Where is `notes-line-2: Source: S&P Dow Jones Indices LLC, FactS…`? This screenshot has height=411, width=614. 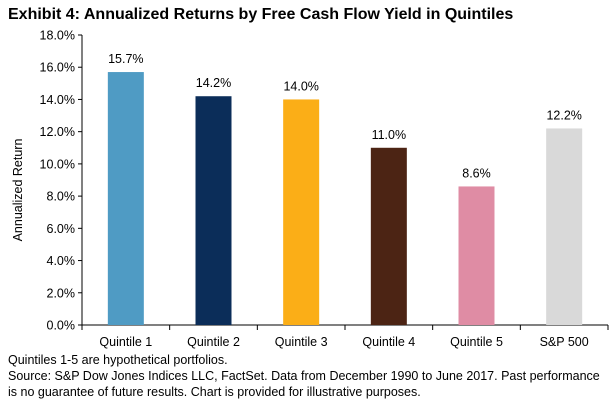 notes-line-2: Source: S&P Dow Jones Indices LLC, FactS… is located at coordinates (304, 384).